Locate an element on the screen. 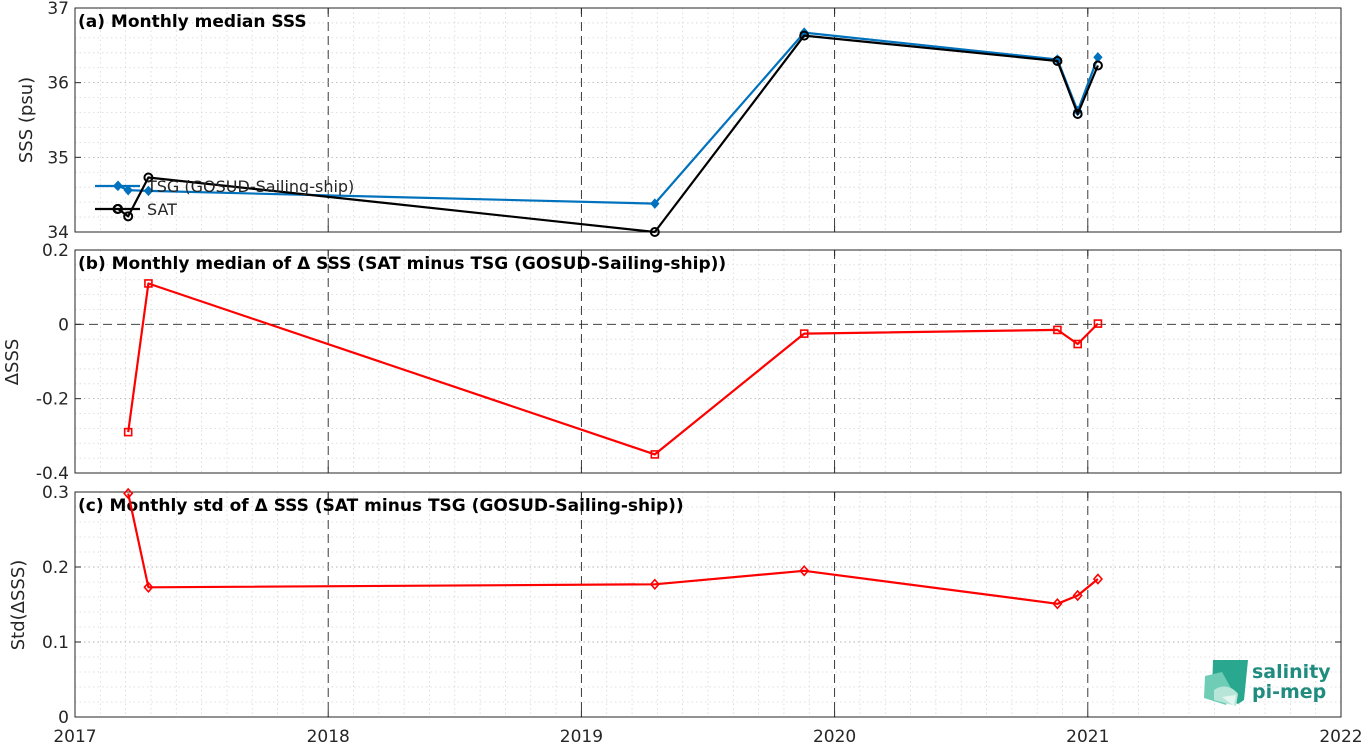 The width and height of the screenshot is (1363, 745). salinity-pi-mep-logo: salinity pi-mep is located at coordinates (1267, 683).